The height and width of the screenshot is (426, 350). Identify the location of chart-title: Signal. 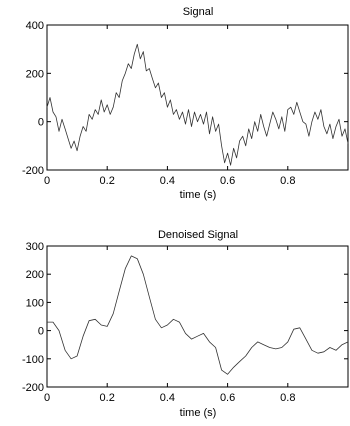
(198, 12).